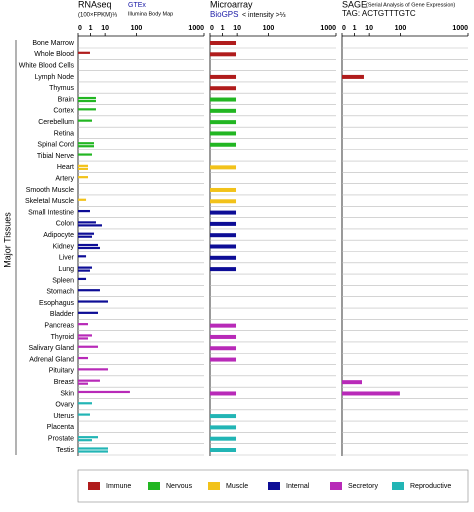 The width and height of the screenshot is (474, 512). Describe the element at coordinates (224, 14) in the screenshot. I see `series-name: BioGPS` at that location.